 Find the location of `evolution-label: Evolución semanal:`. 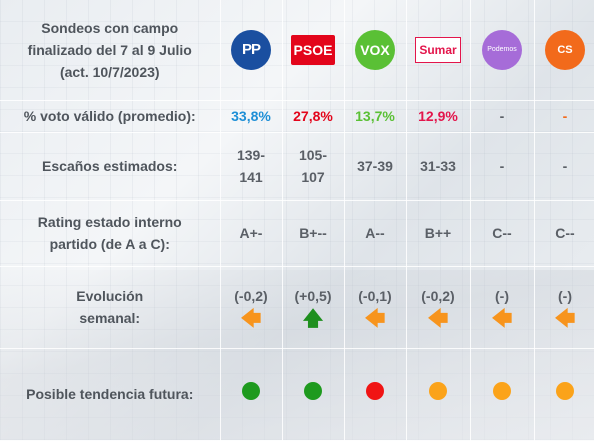

evolution-label: Evolución semanal: is located at coordinates (110, 307).